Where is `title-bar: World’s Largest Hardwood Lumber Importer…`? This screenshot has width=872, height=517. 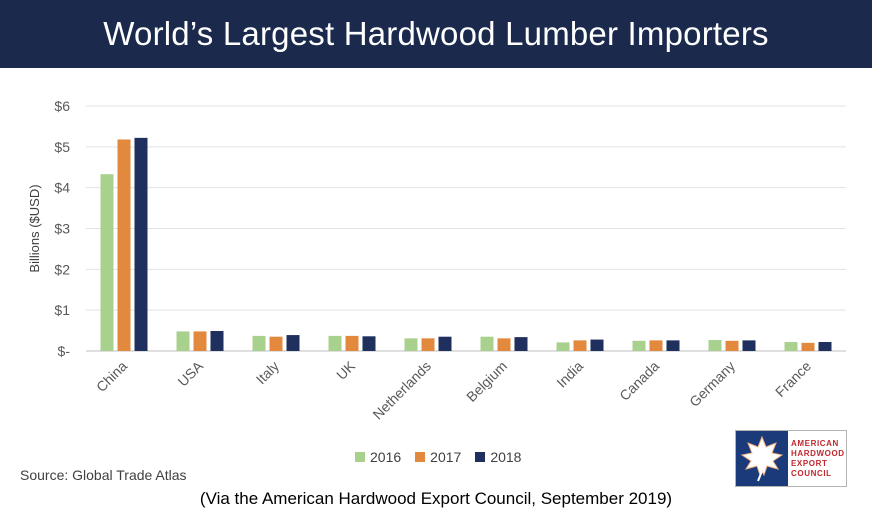
title-bar: World’s Largest Hardwood Lumber Importer… is located at coordinates (436, 34).